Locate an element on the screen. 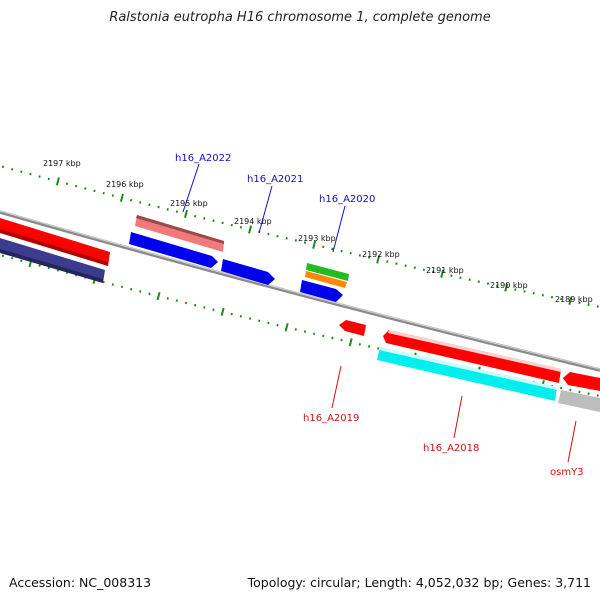 This screenshot has width=600, height=600. ruler-label-2197: 2197 kbp is located at coordinates (62, 163).